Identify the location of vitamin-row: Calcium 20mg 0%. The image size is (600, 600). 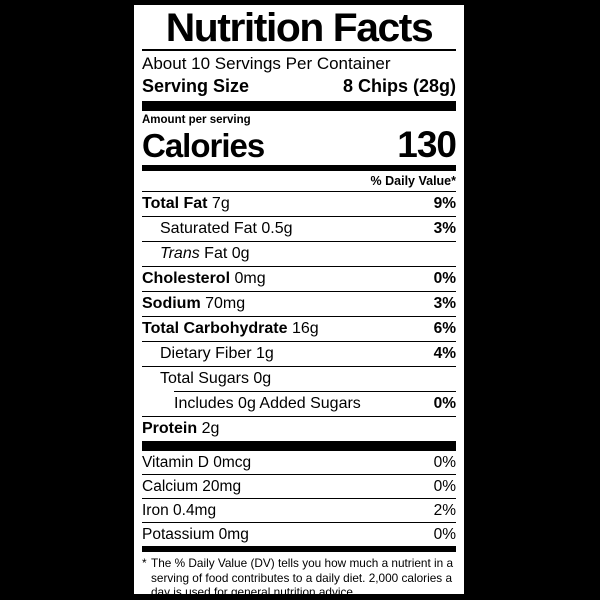
(299, 486).